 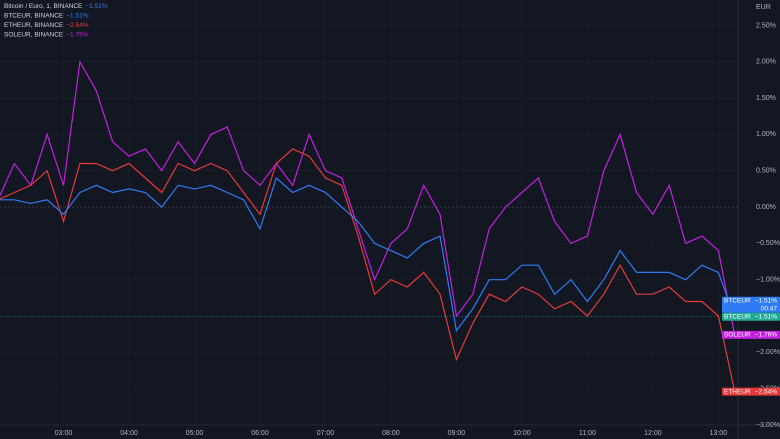 I want to click on x-tick-label: 12:00, so click(x=653, y=433).